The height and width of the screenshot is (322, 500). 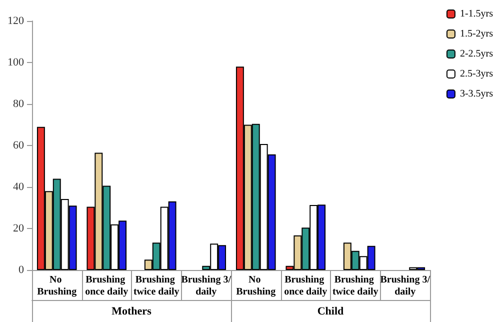 I want to click on legend-label: 2-2.5yrs, so click(x=477, y=54).